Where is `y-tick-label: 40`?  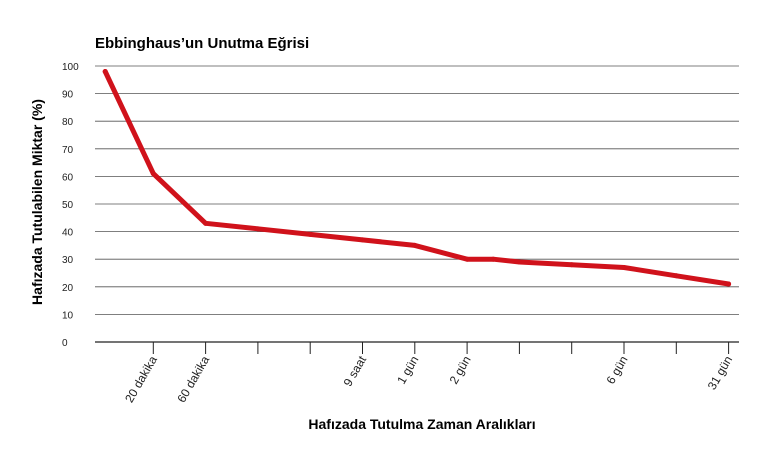 y-tick-label: 40 is located at coordinates (68, 233).